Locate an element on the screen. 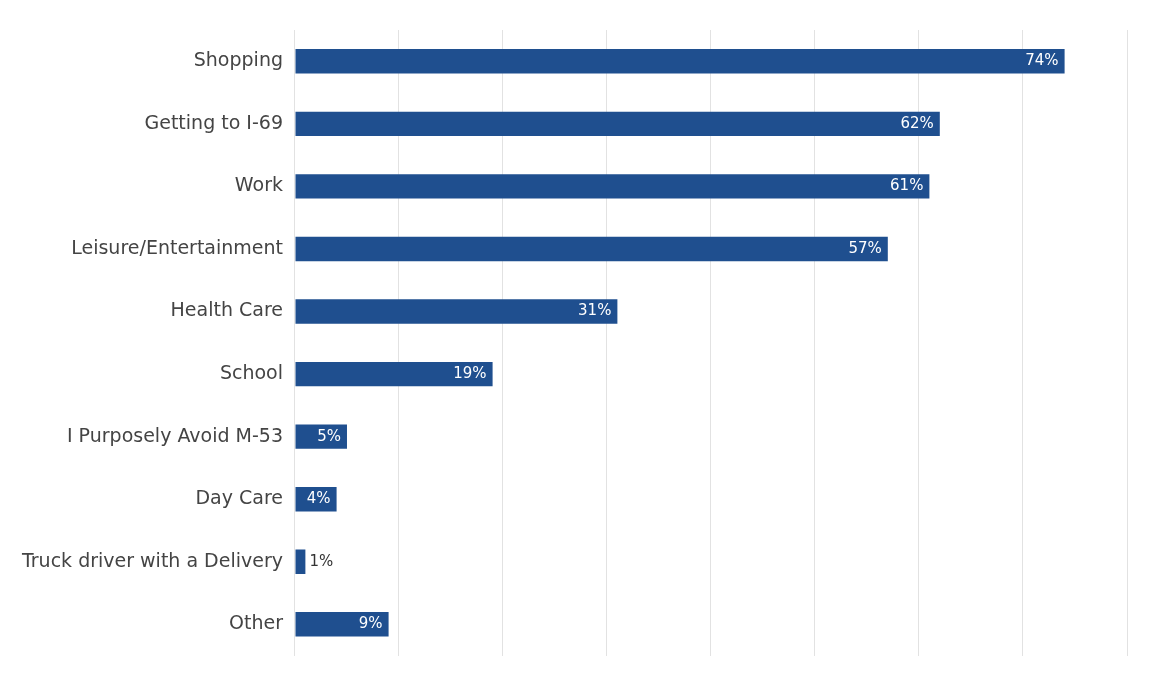  y-tick-label: Leisure/Entertainment is located at coordinates (177, 246).